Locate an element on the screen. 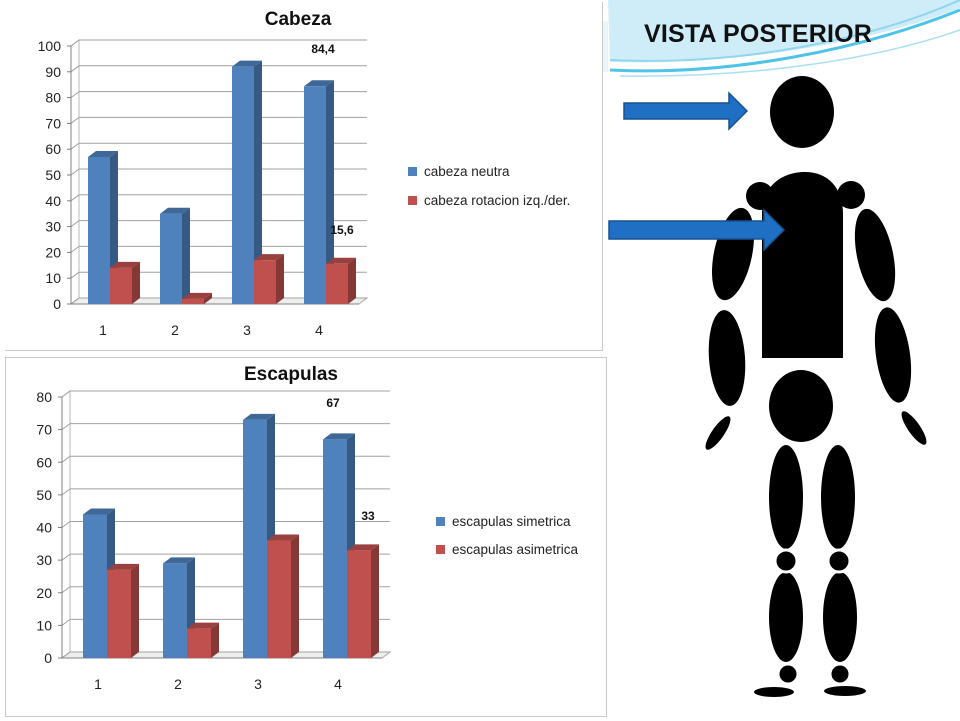 The height and width of the screenshot is (721, 960). y-tick-label: 90 is located at coordinates (53, 72).